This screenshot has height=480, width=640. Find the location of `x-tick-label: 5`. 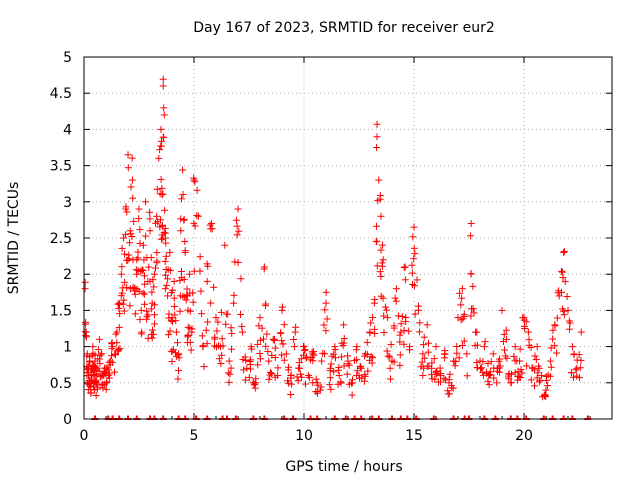

x-tick-label: 5 is located at coordinates (194, 436).